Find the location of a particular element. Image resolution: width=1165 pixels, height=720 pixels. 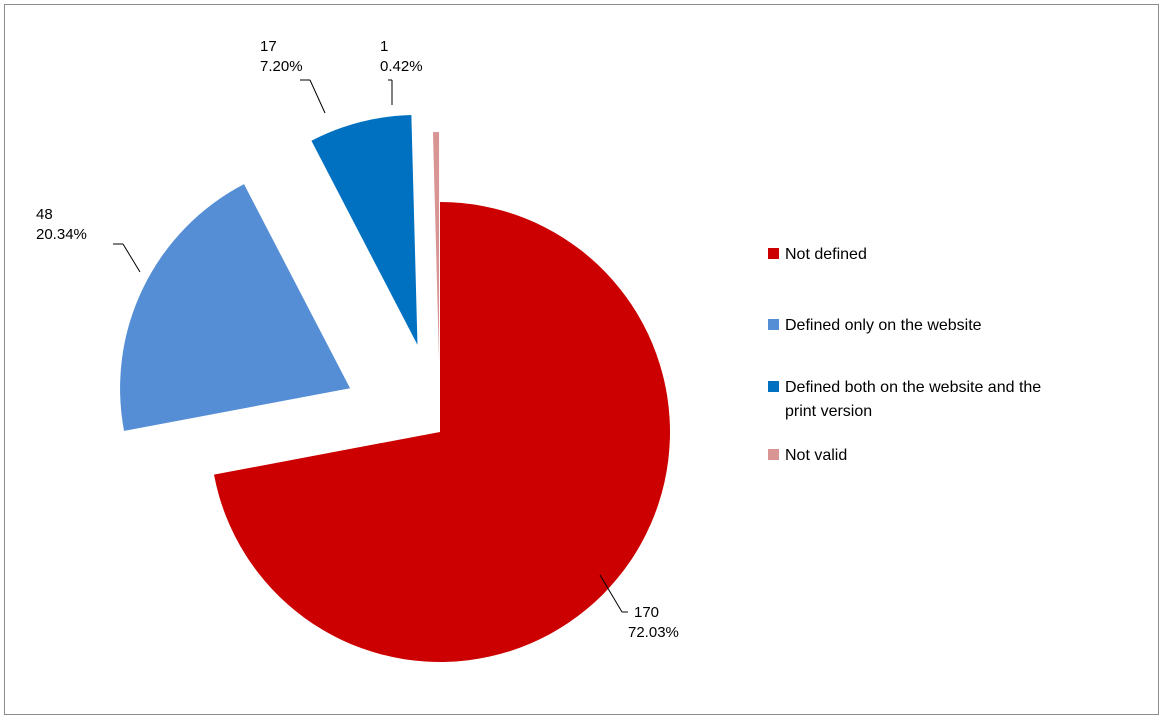

legend-item: Not valid is located at coordinates (807, 455).